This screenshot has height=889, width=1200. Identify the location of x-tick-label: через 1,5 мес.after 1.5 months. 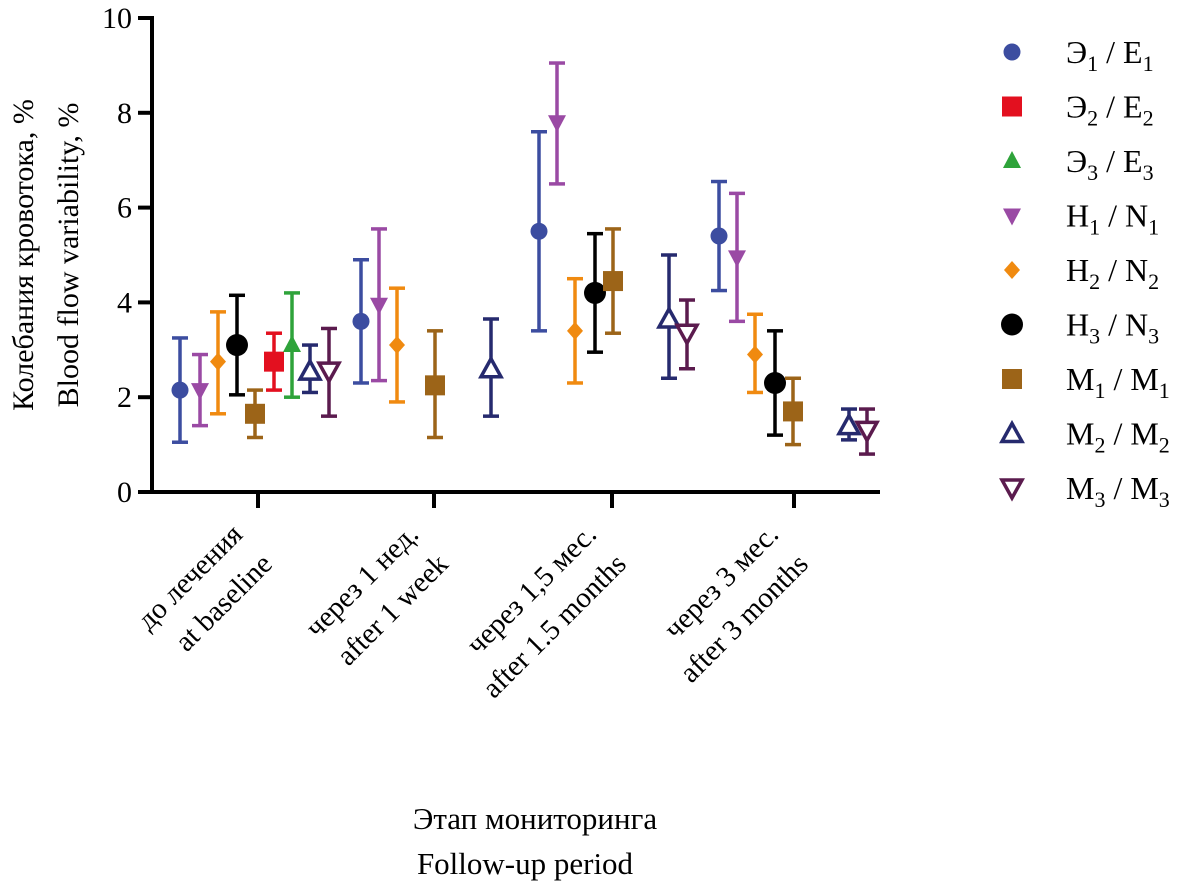
(546, 611).